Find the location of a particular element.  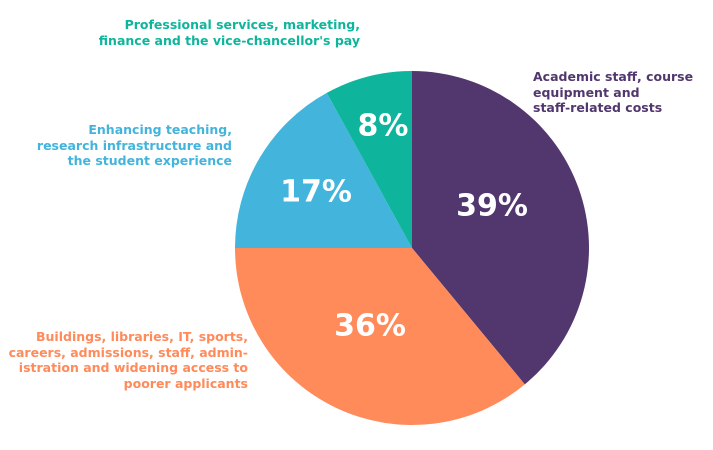

pie-slice-teal is located at coordinates (369, 159).